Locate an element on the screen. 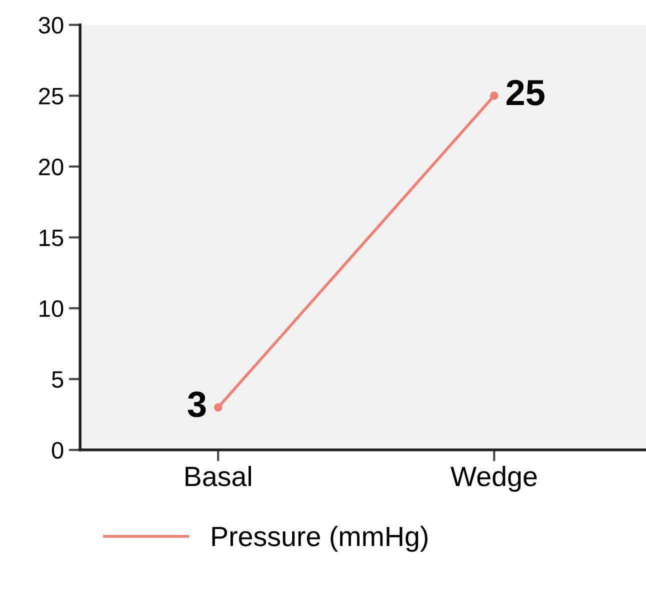 The width and height of the screenshot is (646, 592). y-tick-label: 20 is located at coordinates (51, 167).